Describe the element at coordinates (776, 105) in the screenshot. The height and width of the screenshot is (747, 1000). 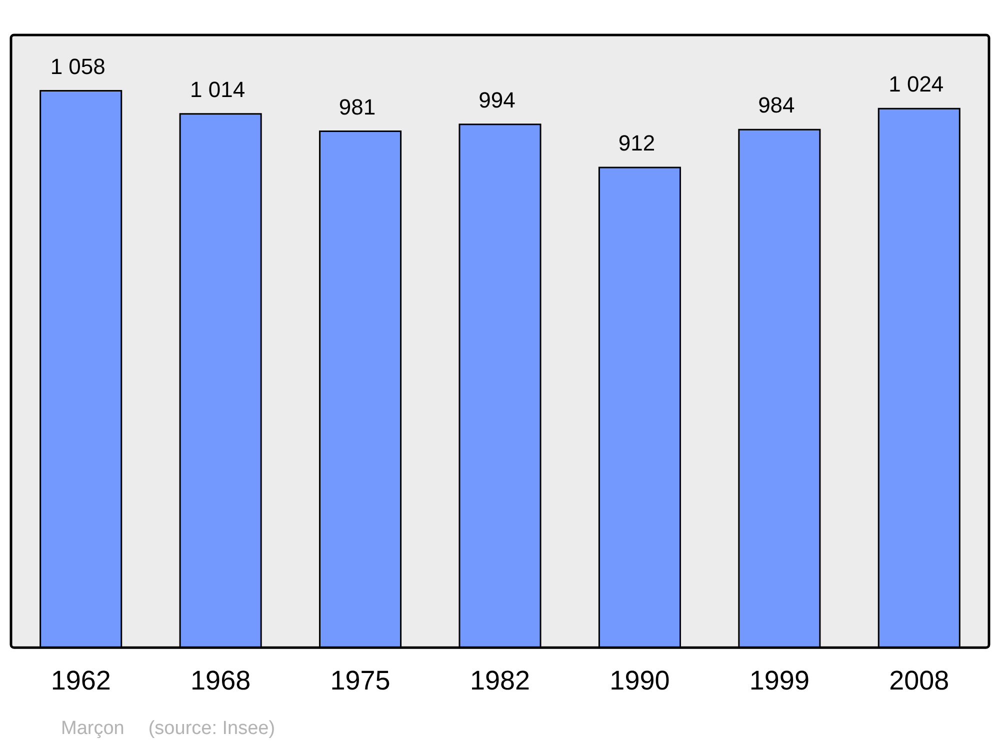
I see `data-label: 984` at that location.